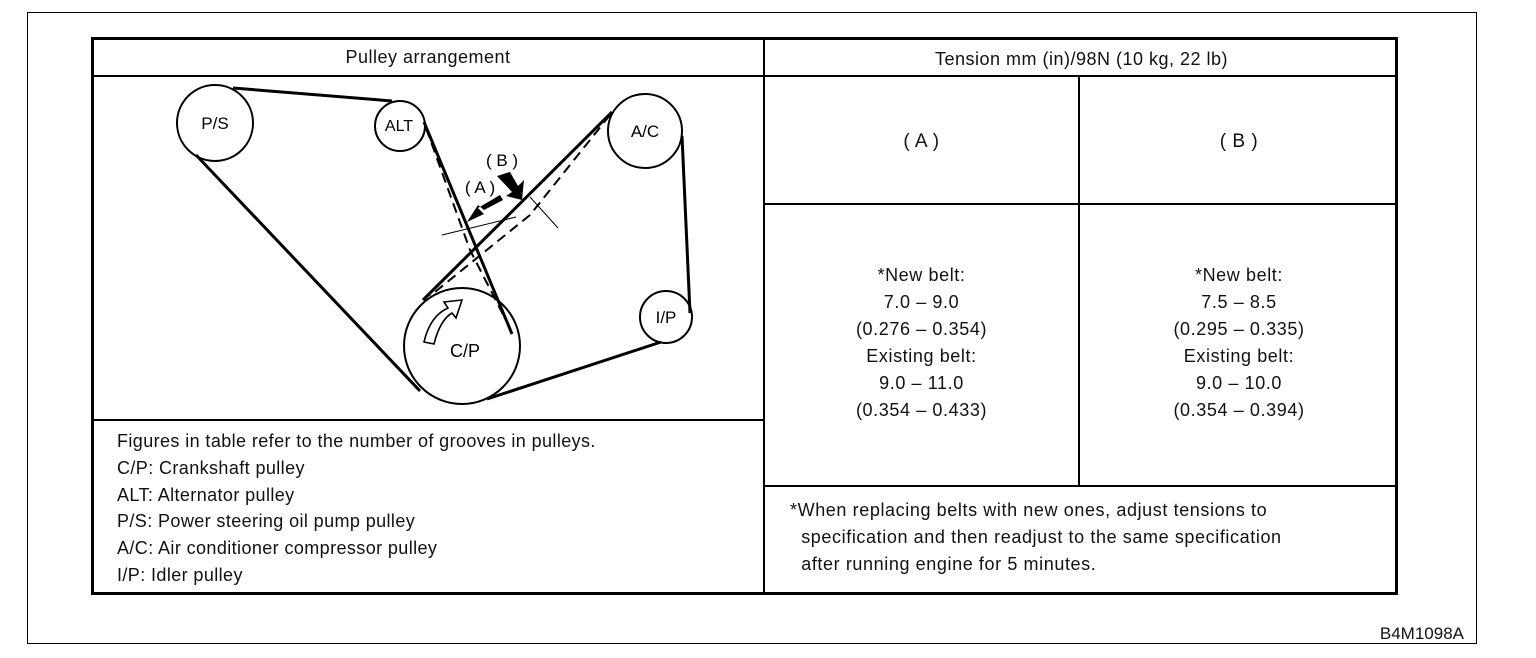 Image resolution: width=1536 pixels, height=658 pixels. I want to click on footnote-divider, so click(1081, 486).